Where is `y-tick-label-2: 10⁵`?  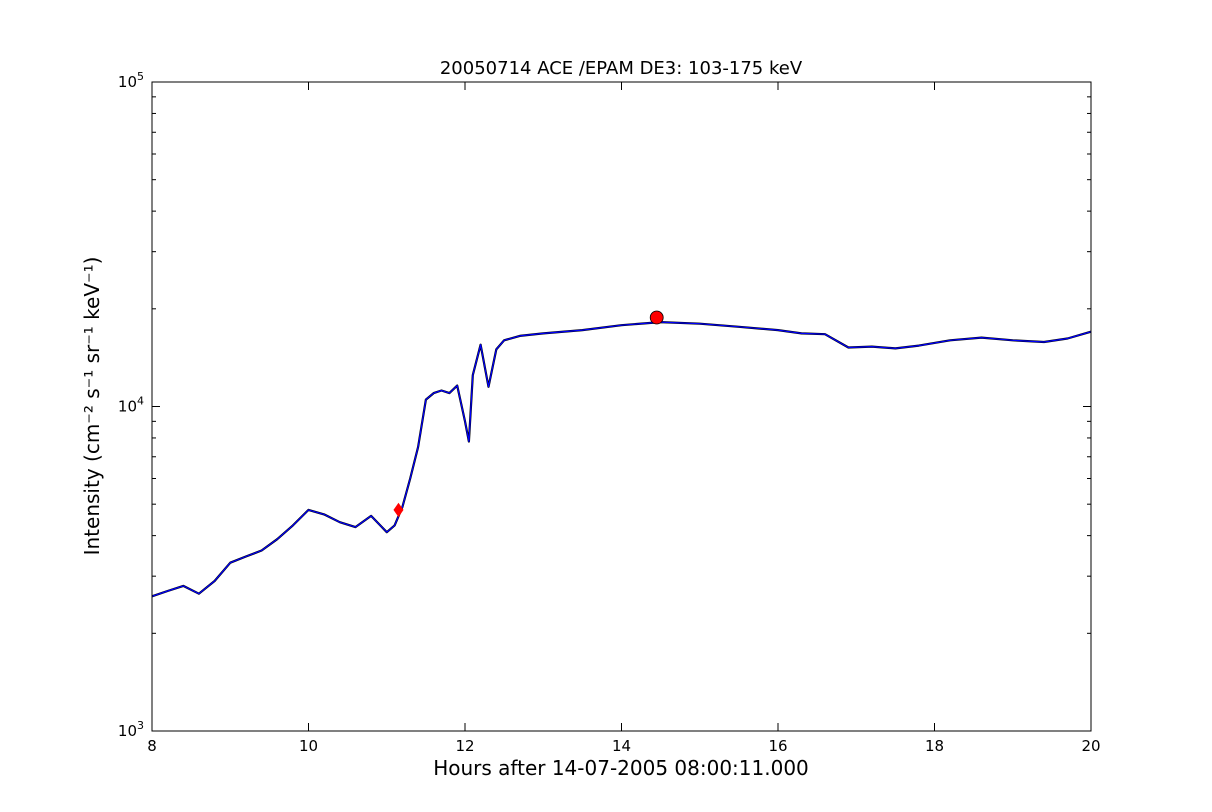
y-tick-label-2: 10⁵ is located at coordinates (131, 80).